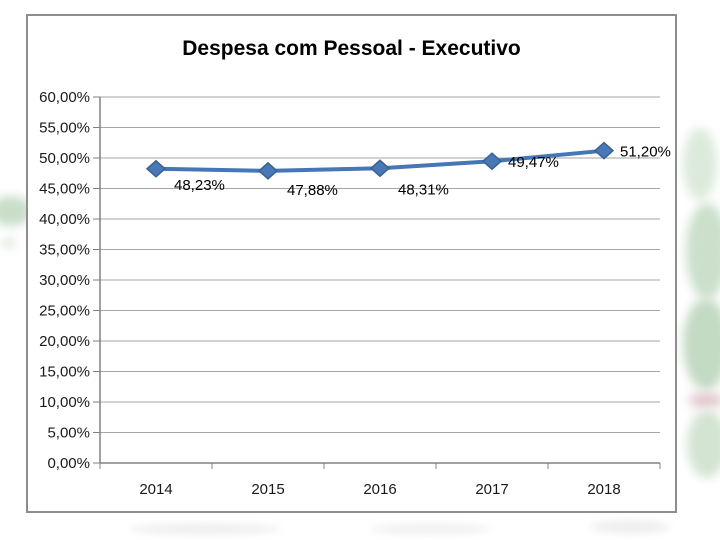 The image size is (720, 540). Describe the element at coordinates (533, 162) in the screenshot. I see `data-point-label: 49,47%` at that location.